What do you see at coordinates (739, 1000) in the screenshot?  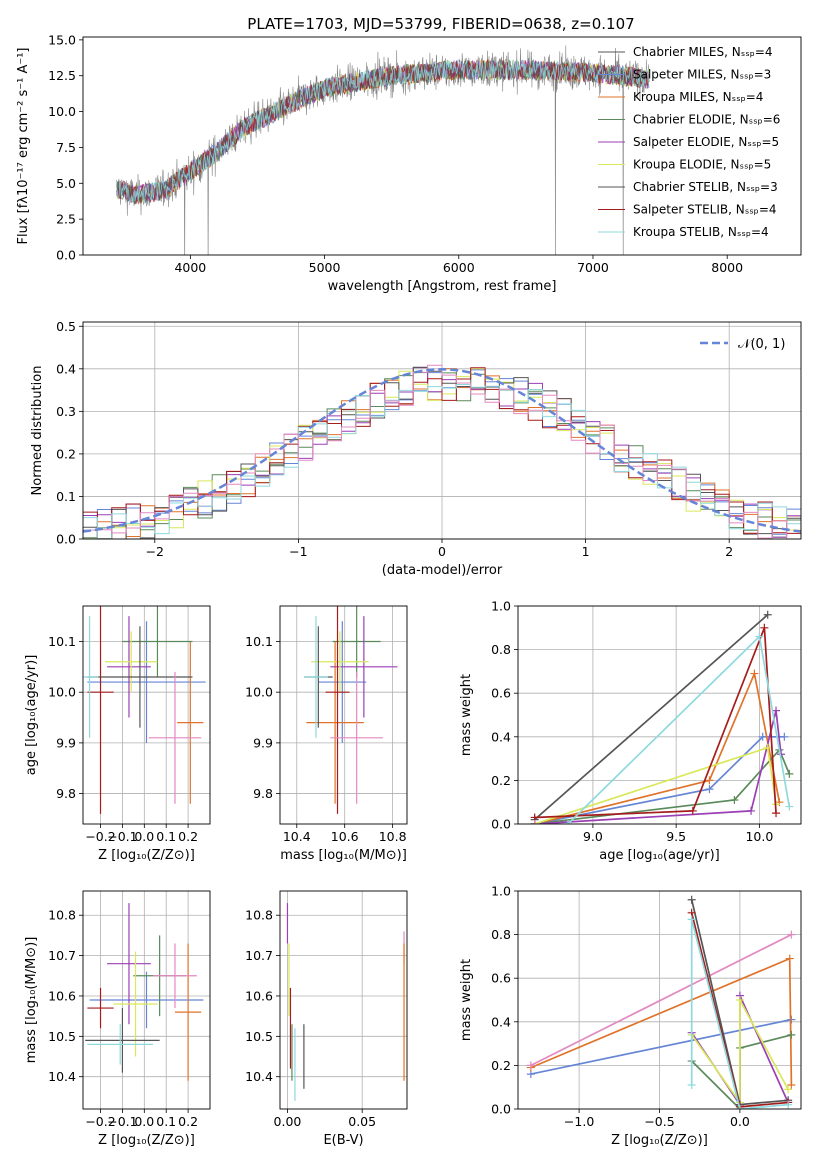 I see `weight-marker-c4` at bounding box center [739, 1000].